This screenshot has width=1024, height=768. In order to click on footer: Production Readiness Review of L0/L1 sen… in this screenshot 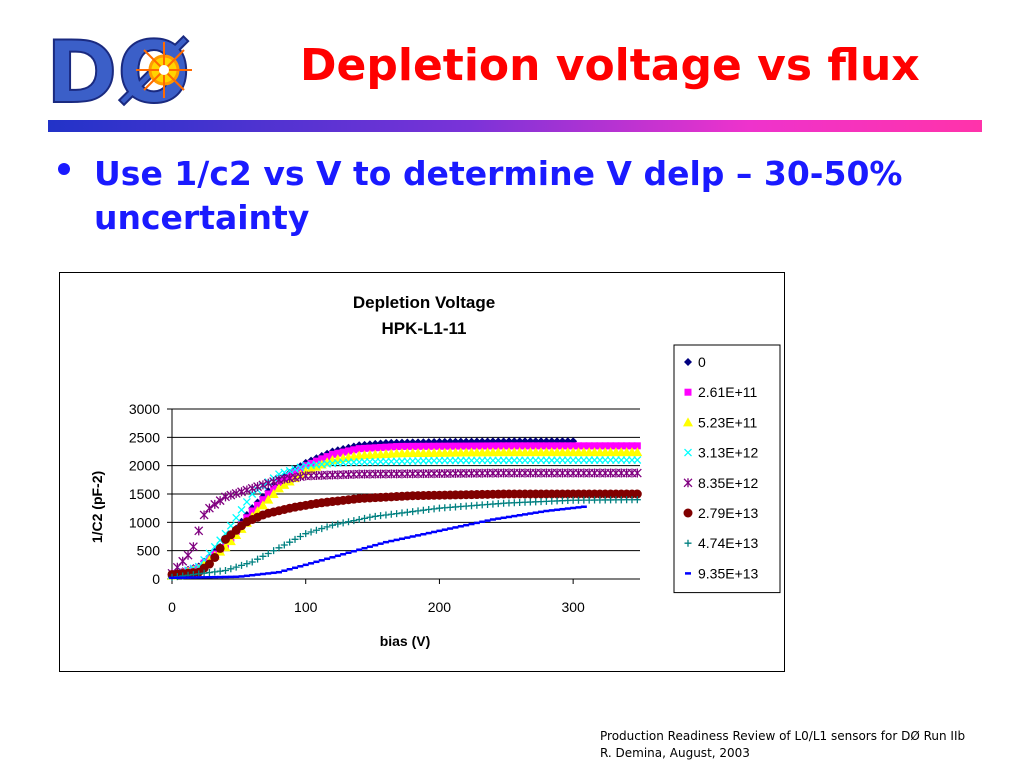, I will do `click(782, 745)`.